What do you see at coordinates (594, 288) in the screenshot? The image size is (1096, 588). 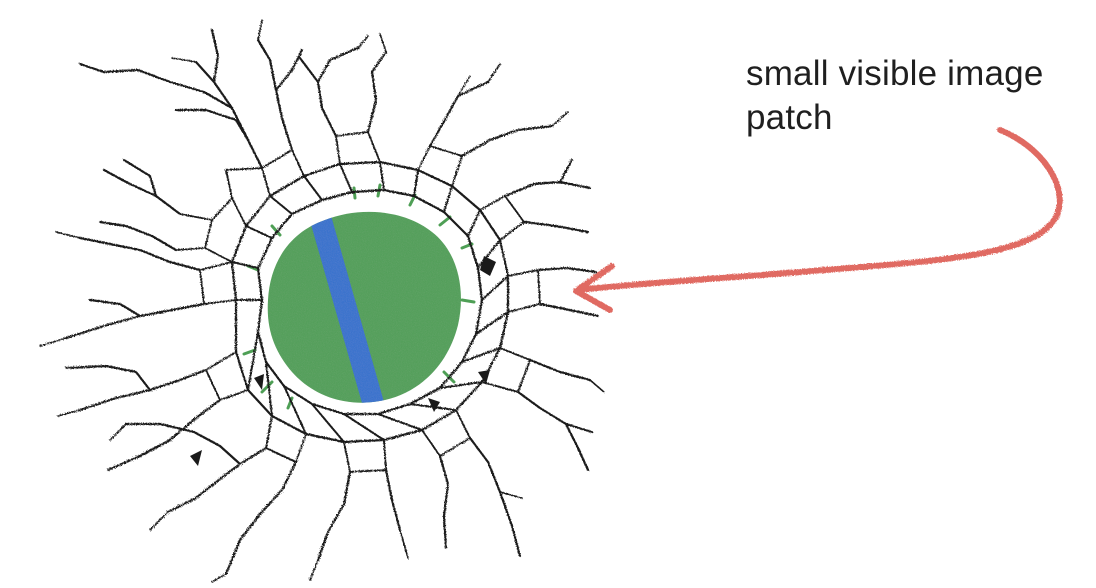 I see `arrow-head` at bounding box center [594, 288].